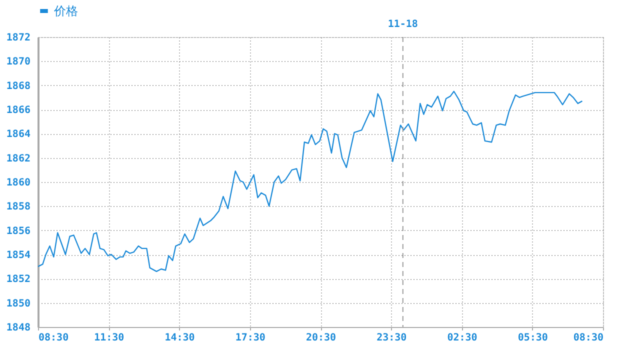  Describe the element at coordinates (321, 338) in the screenshot. I see `x-tick-label: 20:30` at that location.